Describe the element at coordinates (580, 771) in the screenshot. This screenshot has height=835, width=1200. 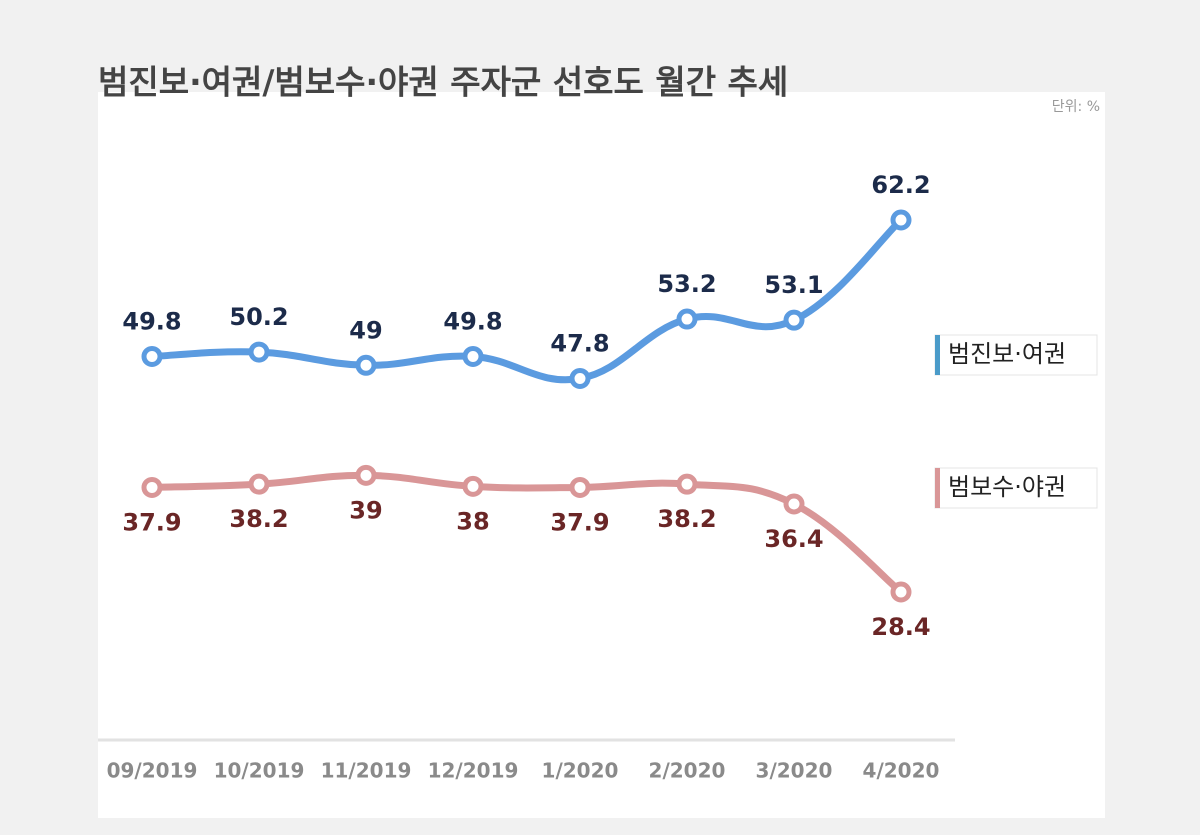
I see `x-tick-label: 1/2020` at that location.